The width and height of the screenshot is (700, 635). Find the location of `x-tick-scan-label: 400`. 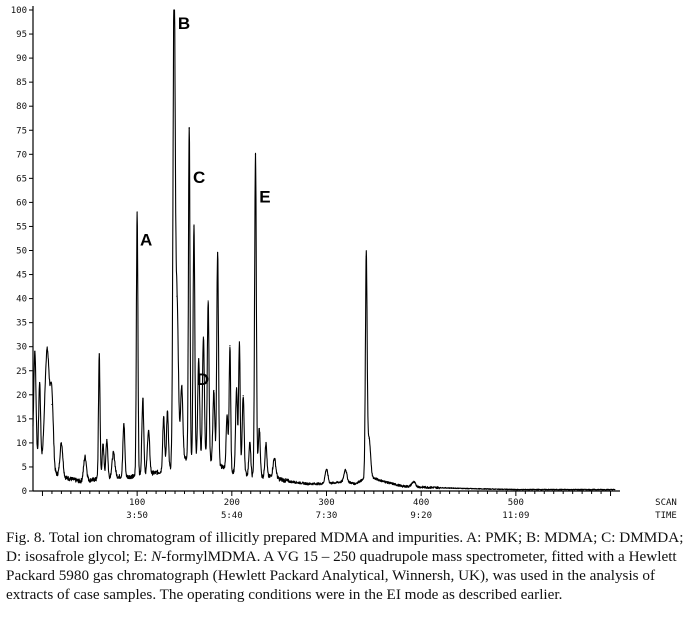

x-tick-scan-label: 400 is located at coordinates (421, 503).